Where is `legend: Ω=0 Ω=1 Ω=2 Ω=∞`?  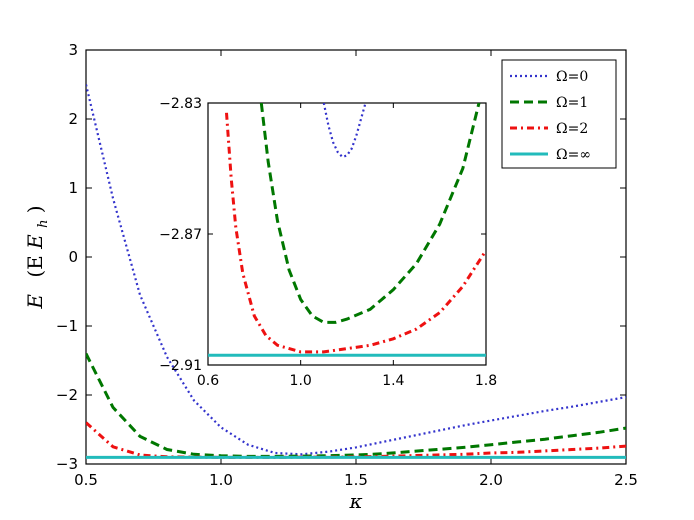
legend: Ω=0 Ω=1 Ω=2 Ω=∞ is located at coordinates (559, 114).